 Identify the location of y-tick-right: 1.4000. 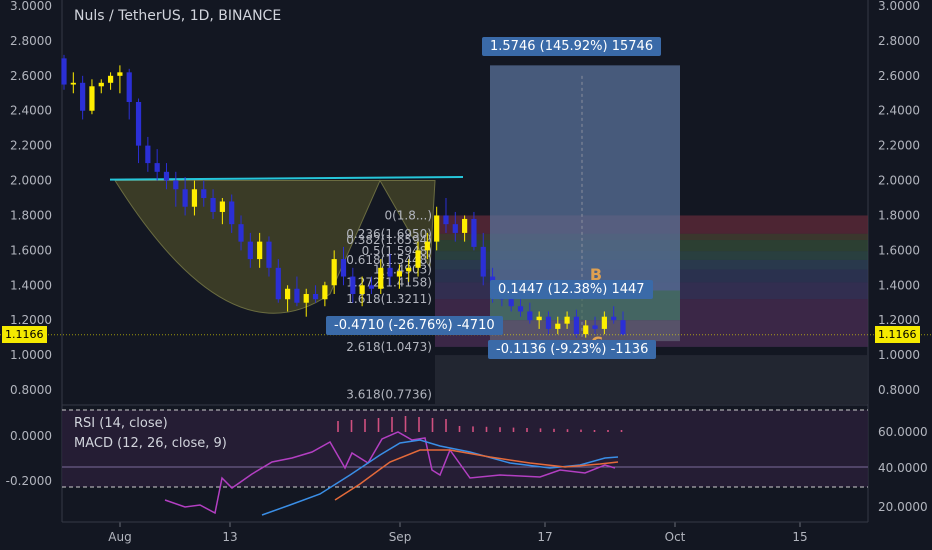
(899, 285).